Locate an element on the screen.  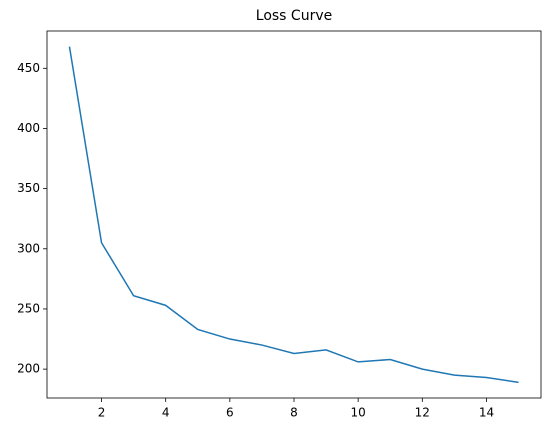
chart-title: Loss Curve is located at coordinates (294, 16).